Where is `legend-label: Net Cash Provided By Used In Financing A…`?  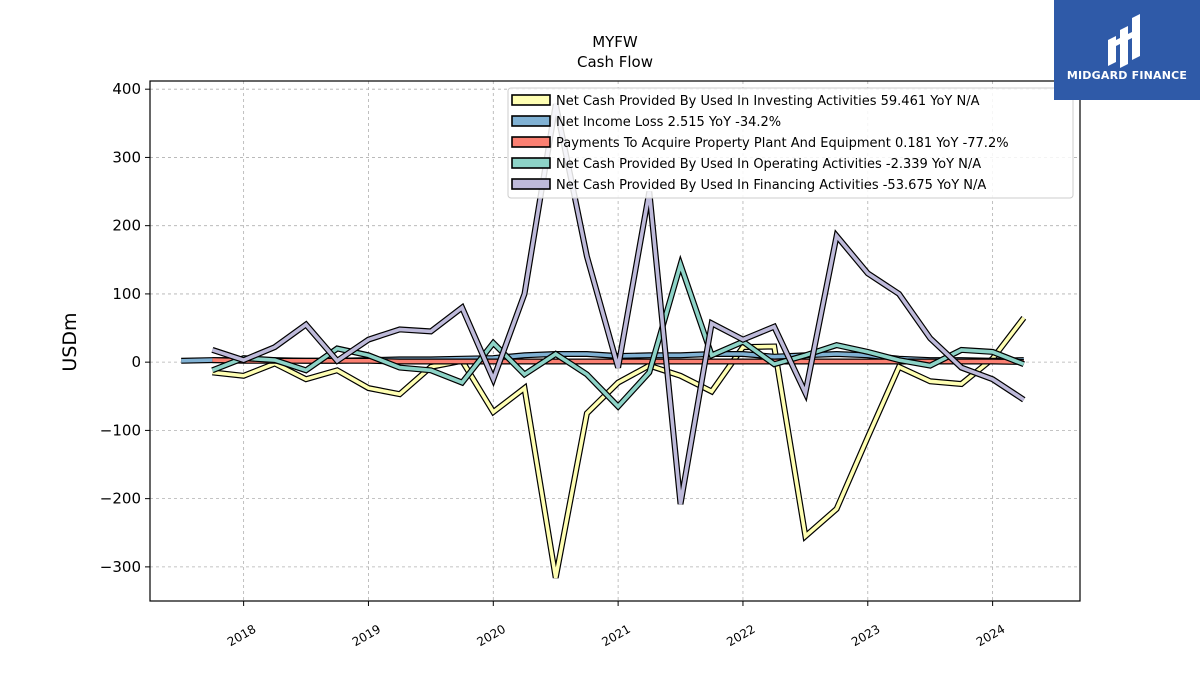
legend-label: Net Cash Provided By Used In Financing A… is located at coordinates (771, 185).